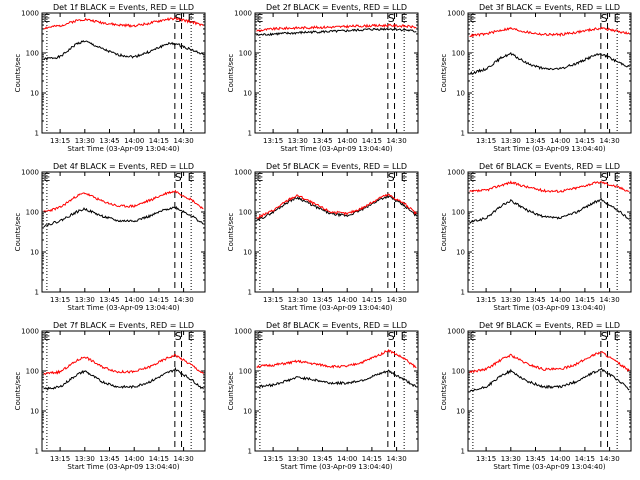 This screenshot has width=640, height=480. What do you see at coordinates (123, 166) in the screenshot?
I see `panel-title: Det 4f BLACK = Events, RED = LLD` at bounding box center [123, 166].